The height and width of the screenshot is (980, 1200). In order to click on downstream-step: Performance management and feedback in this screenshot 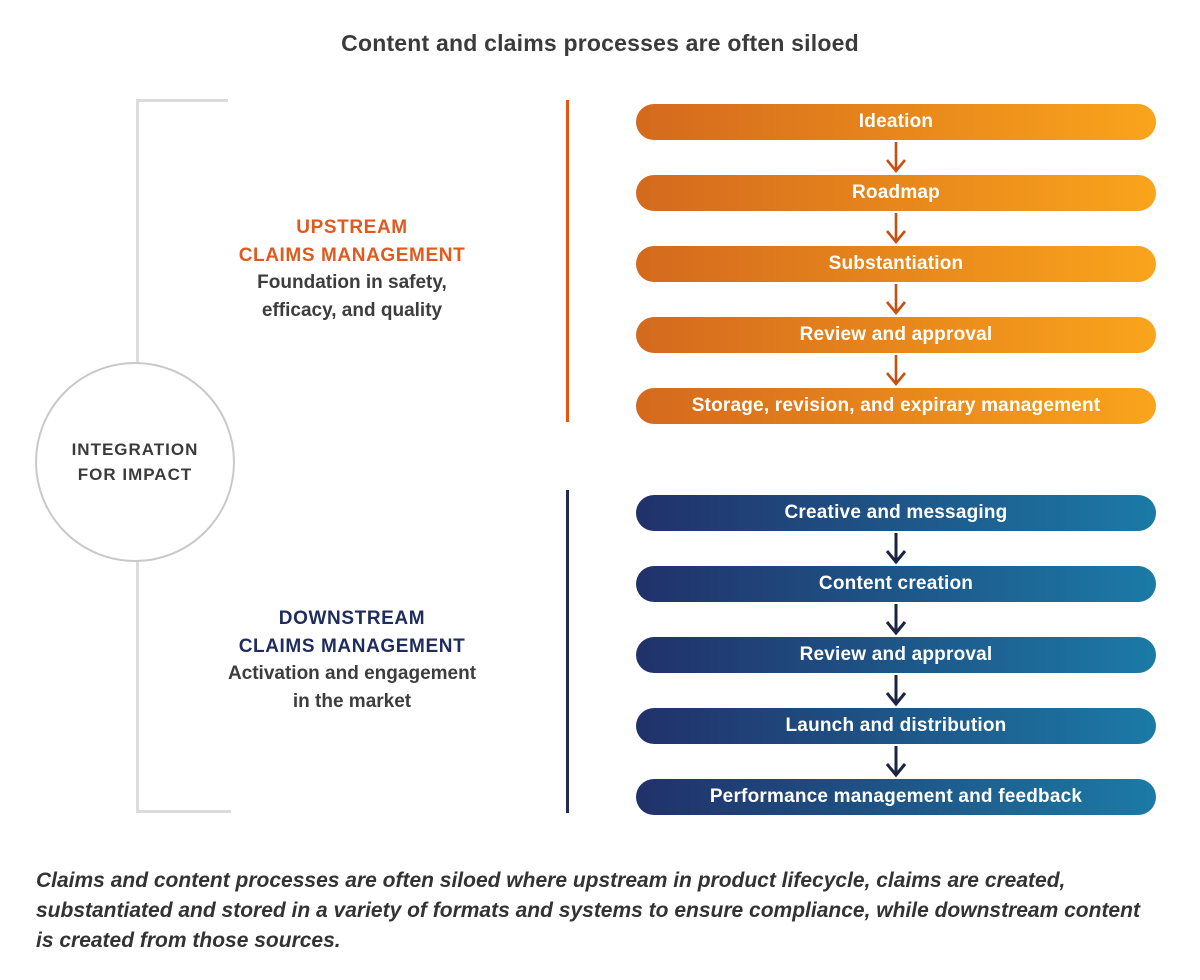, I will do `click(896, 797)`.